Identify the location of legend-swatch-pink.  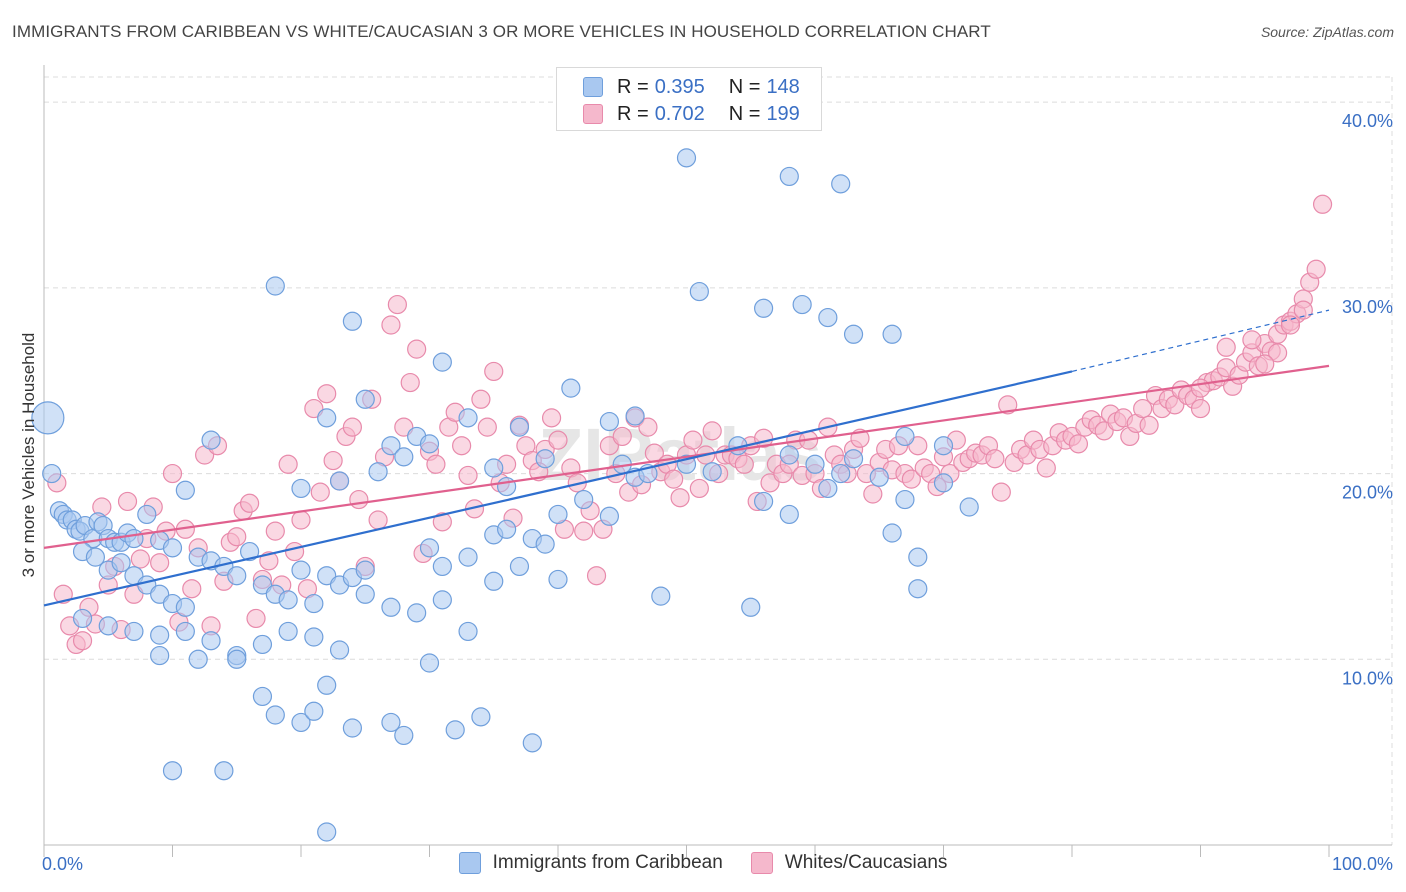
(761, 863).